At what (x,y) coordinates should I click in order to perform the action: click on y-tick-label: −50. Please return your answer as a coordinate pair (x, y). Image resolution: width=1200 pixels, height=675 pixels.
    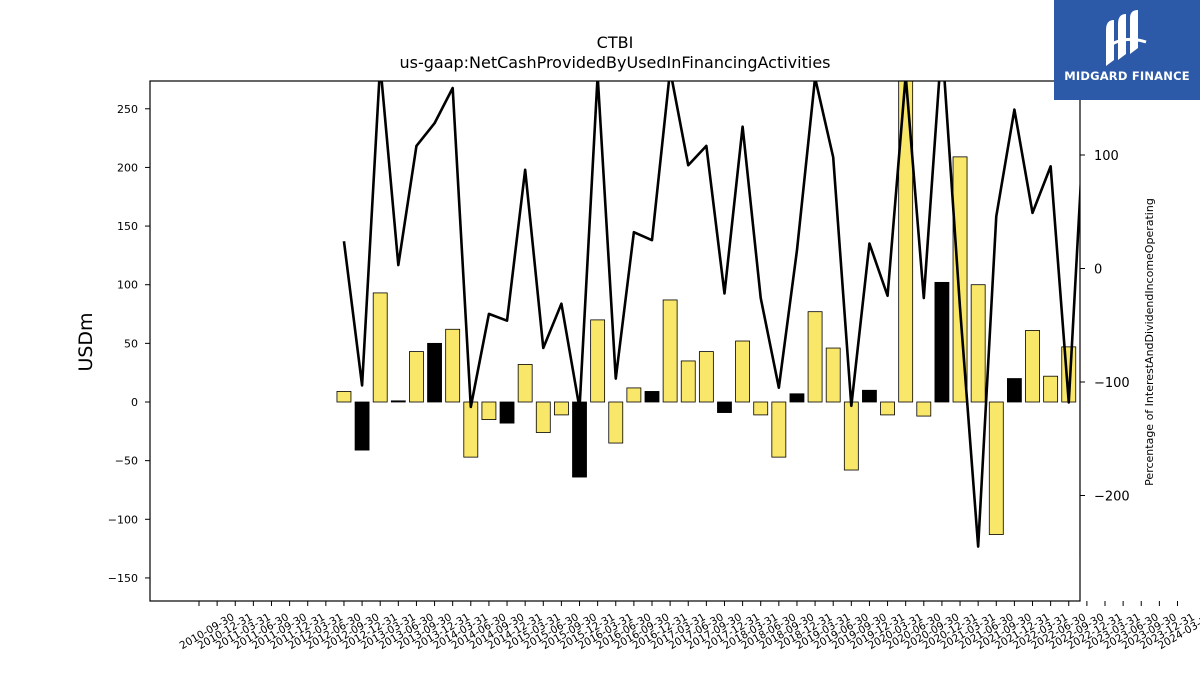
    Looking at the image, I should click on (126, 461).